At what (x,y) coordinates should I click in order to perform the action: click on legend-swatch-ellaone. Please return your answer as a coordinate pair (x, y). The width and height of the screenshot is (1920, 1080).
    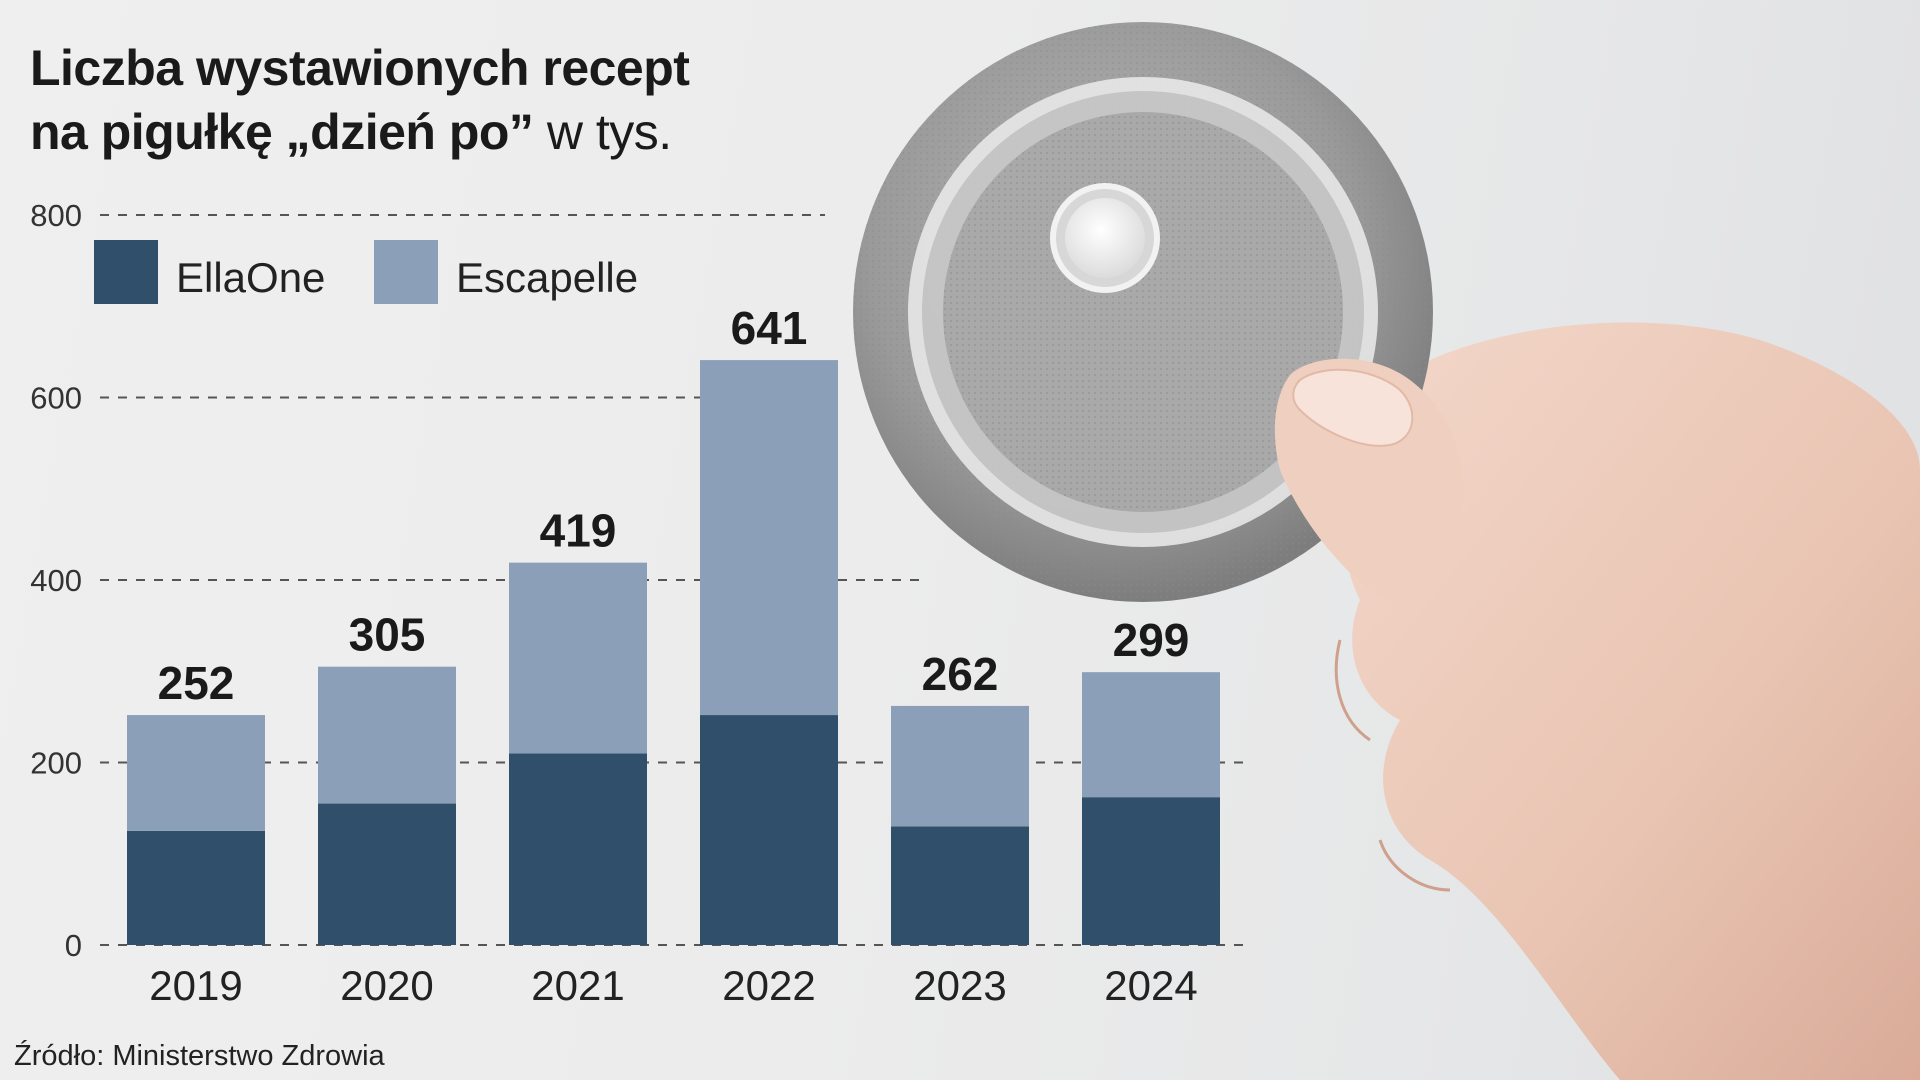
    Looking at the image, I should click on (126, 272).